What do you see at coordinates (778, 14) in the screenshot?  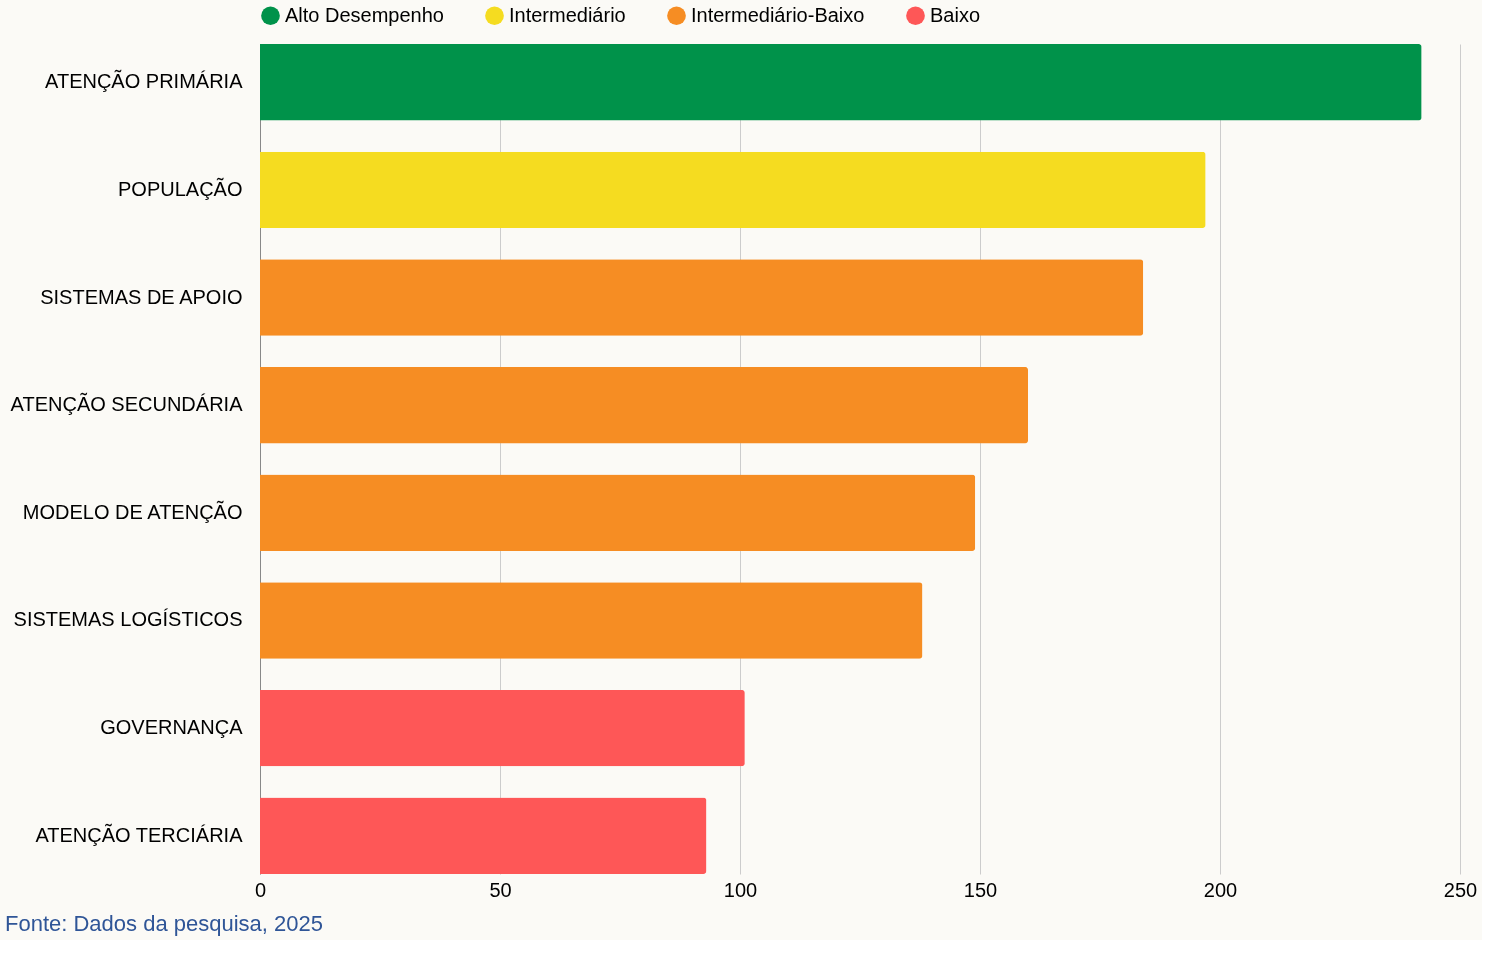 I see `legend-label: Intermediário-Baixo` at bounding box center [778, 14].